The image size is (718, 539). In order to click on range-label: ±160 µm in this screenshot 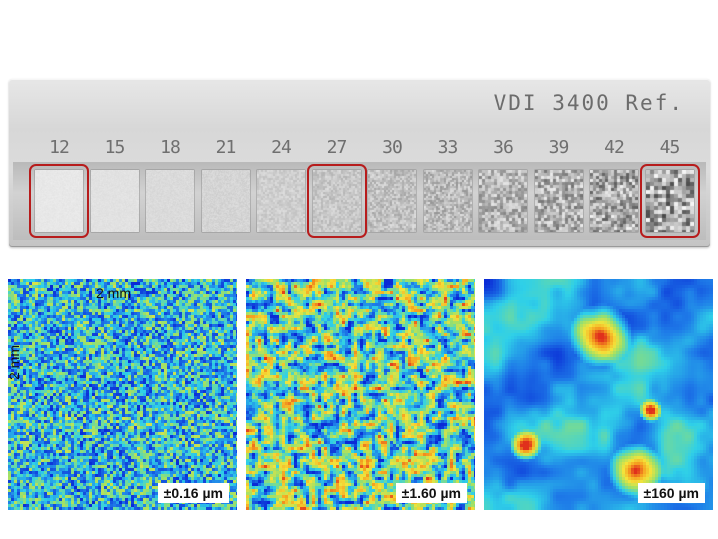, I will do `click(671, 493)`.